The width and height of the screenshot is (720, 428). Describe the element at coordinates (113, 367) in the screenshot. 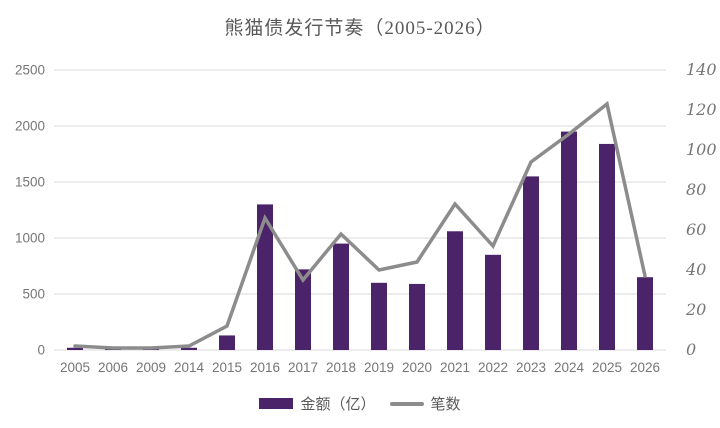

I see `x-axis-label-2006: 2006` at that location.